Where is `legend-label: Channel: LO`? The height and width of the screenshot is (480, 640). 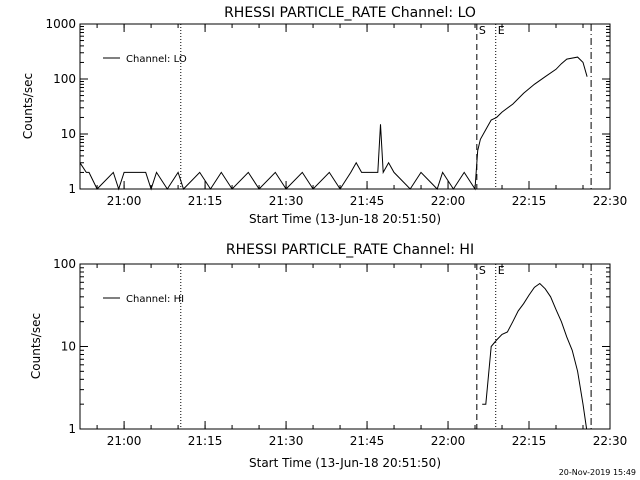 legend-label: Channel: LO is located at coordinates (156, 59).